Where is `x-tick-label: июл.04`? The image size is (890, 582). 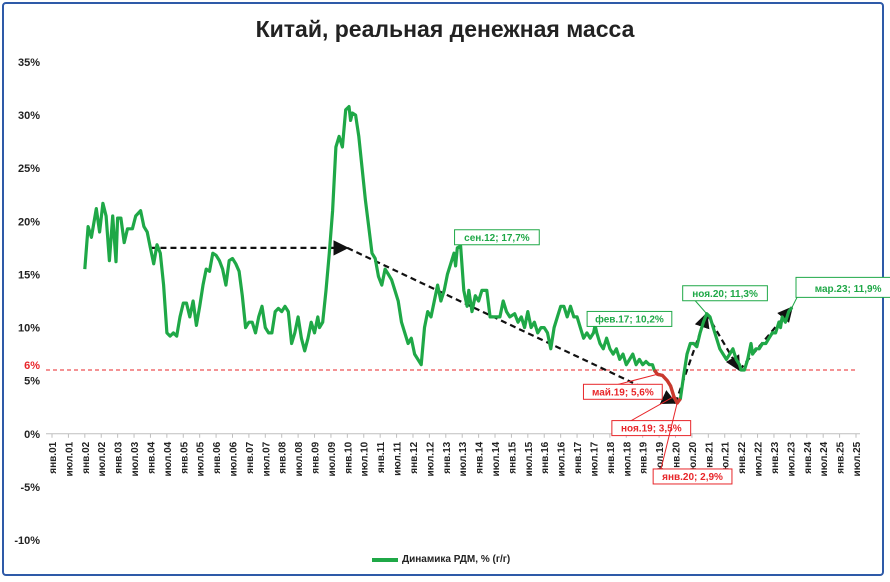 x-tick-label: июл.04 is located at coordinates (168, 458).